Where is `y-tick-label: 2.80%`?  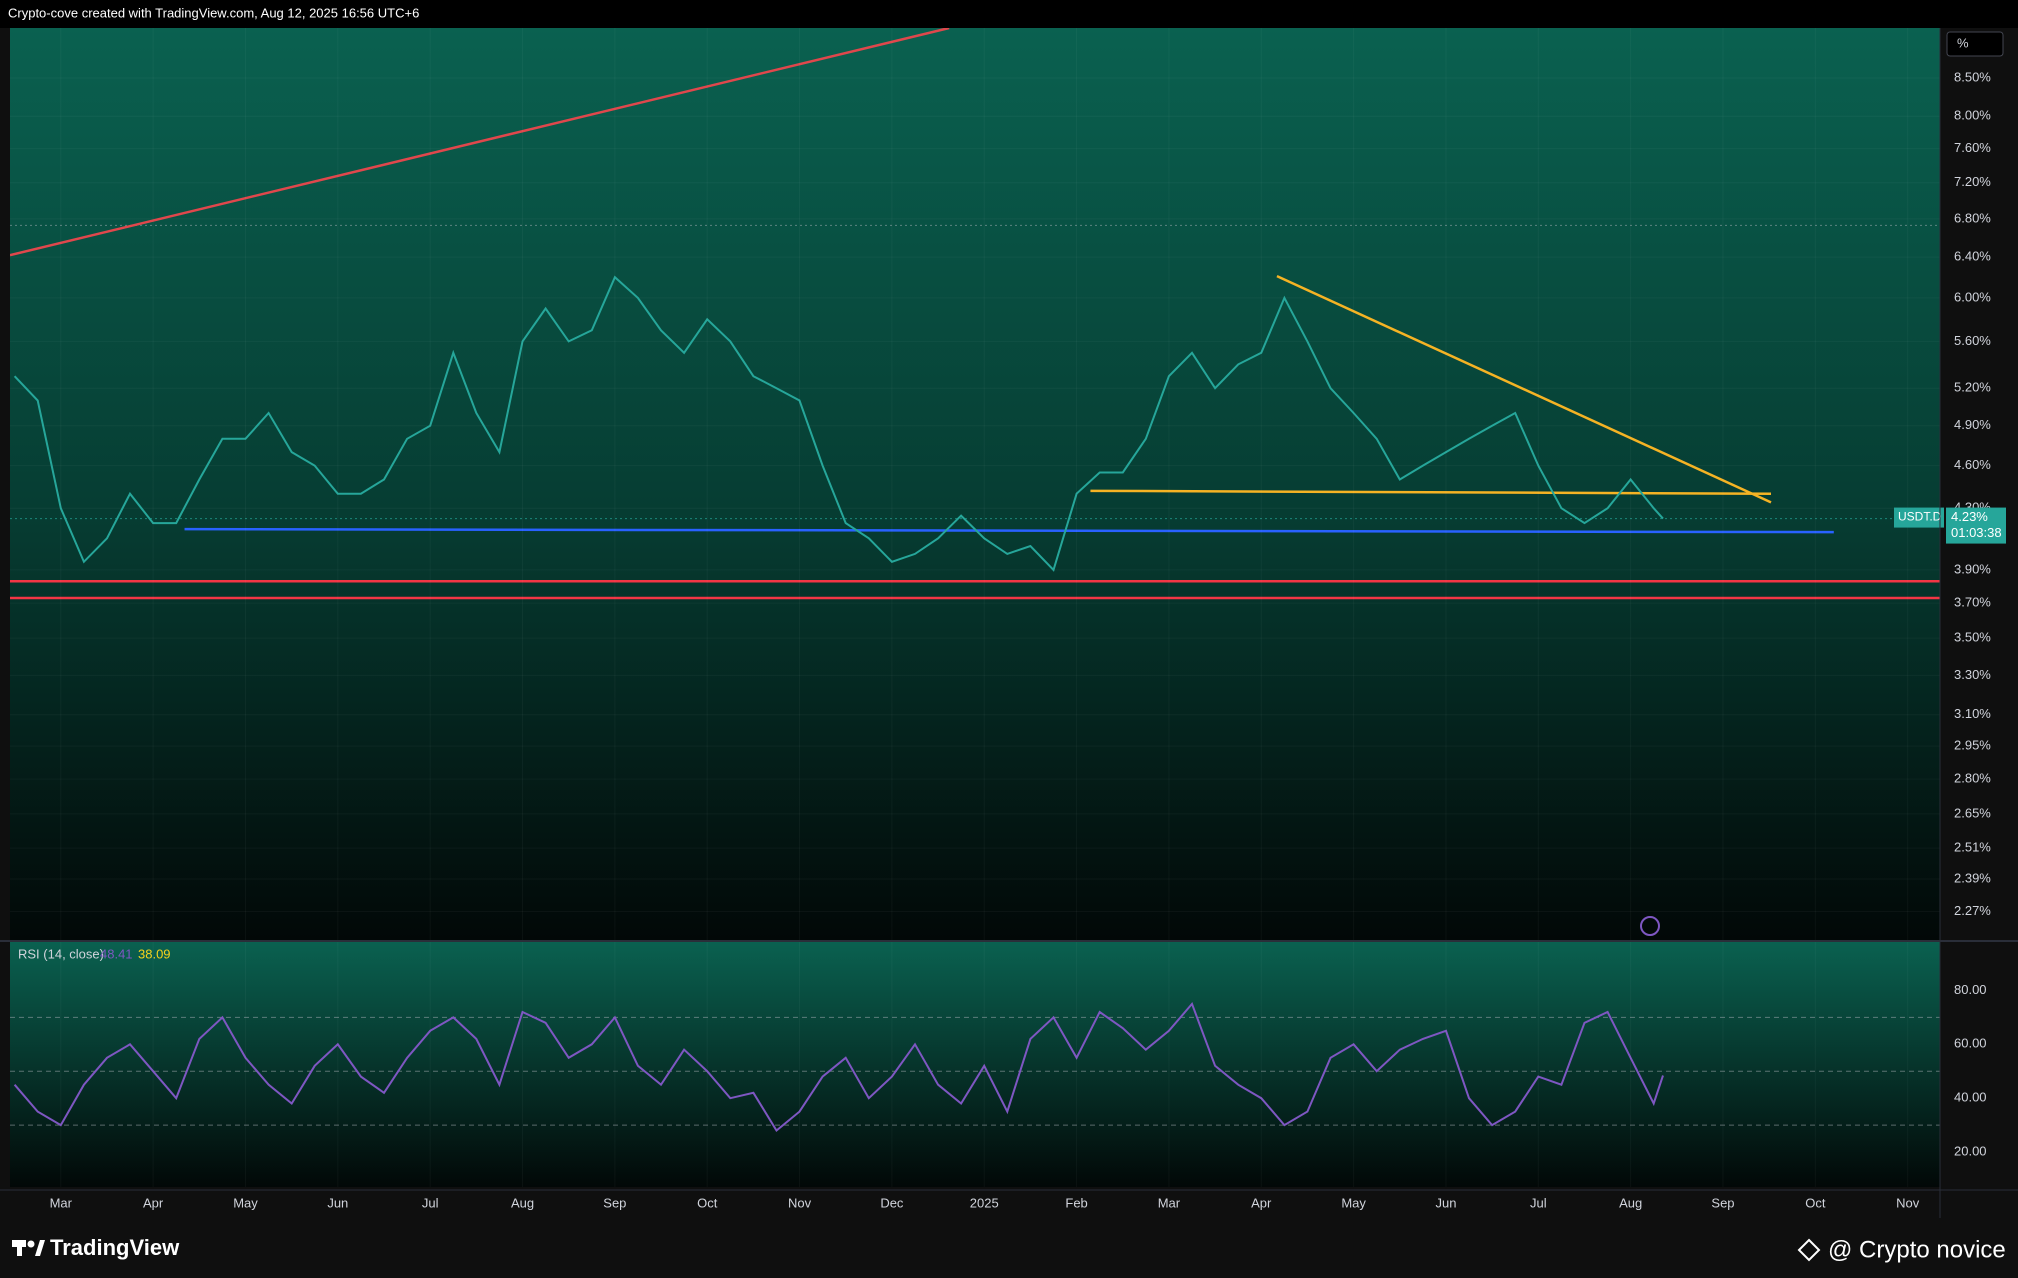 y-tick-label: 2.80% is located at coordinates (1972, 778).